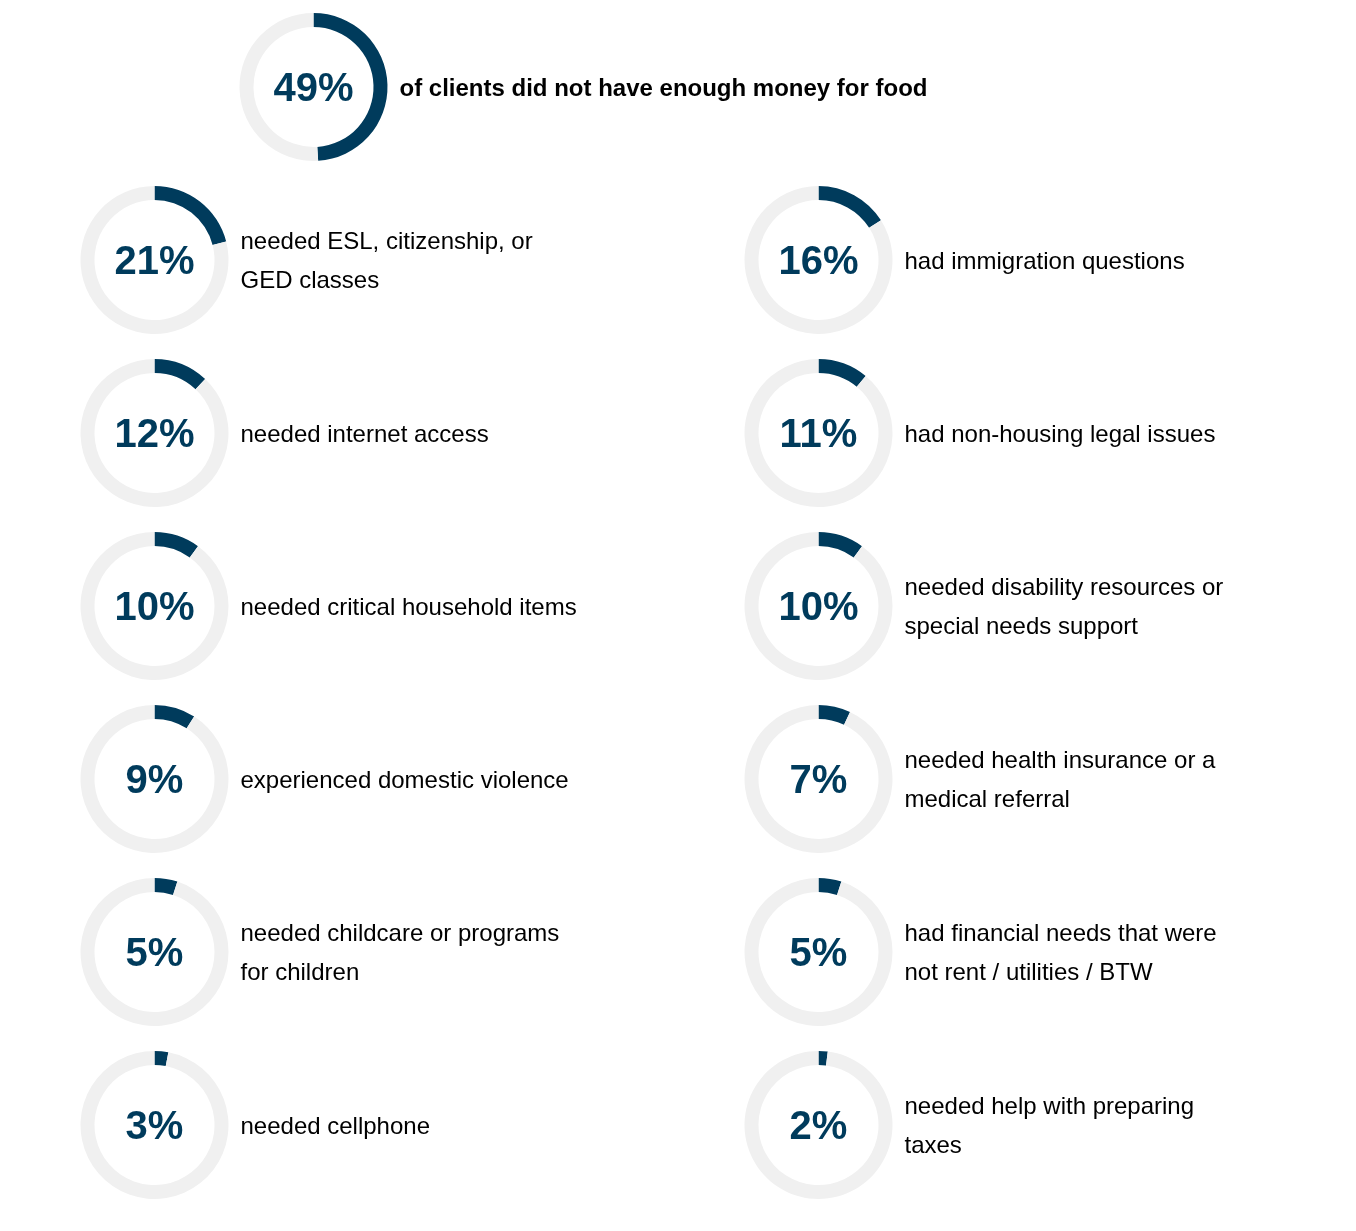 This screenshot has height=1231, width=1356. I want to click on text: 9%, so click(154, 779).